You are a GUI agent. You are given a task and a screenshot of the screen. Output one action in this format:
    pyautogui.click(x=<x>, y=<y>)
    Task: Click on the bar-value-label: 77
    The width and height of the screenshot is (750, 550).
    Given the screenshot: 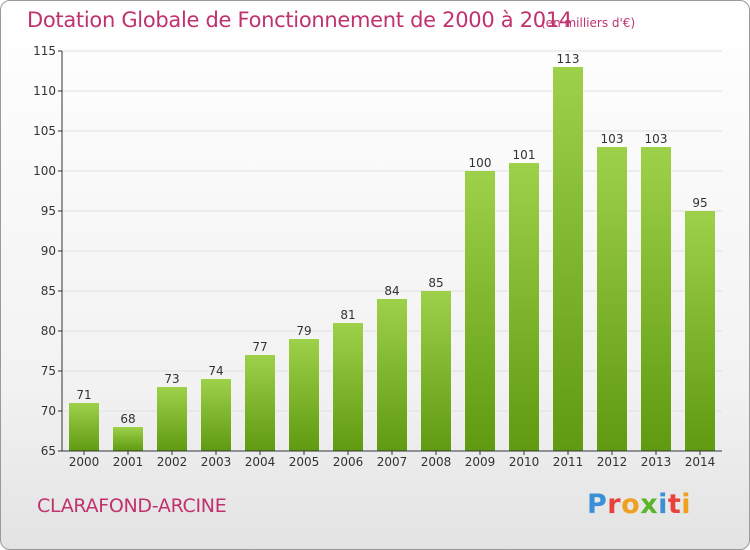 What is the action you would take?
    pyautogui.click(x=259, y=347)
    